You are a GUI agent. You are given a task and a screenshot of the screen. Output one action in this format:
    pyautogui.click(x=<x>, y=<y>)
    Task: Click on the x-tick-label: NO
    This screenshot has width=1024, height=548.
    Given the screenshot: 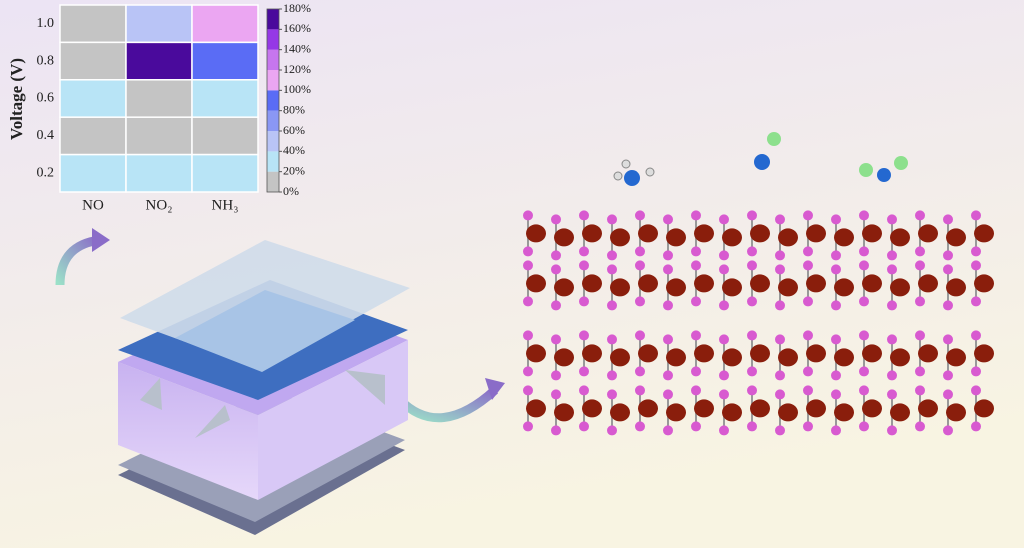 What is the action you would take?
    pyautogui.click(x=93, y=205)
    